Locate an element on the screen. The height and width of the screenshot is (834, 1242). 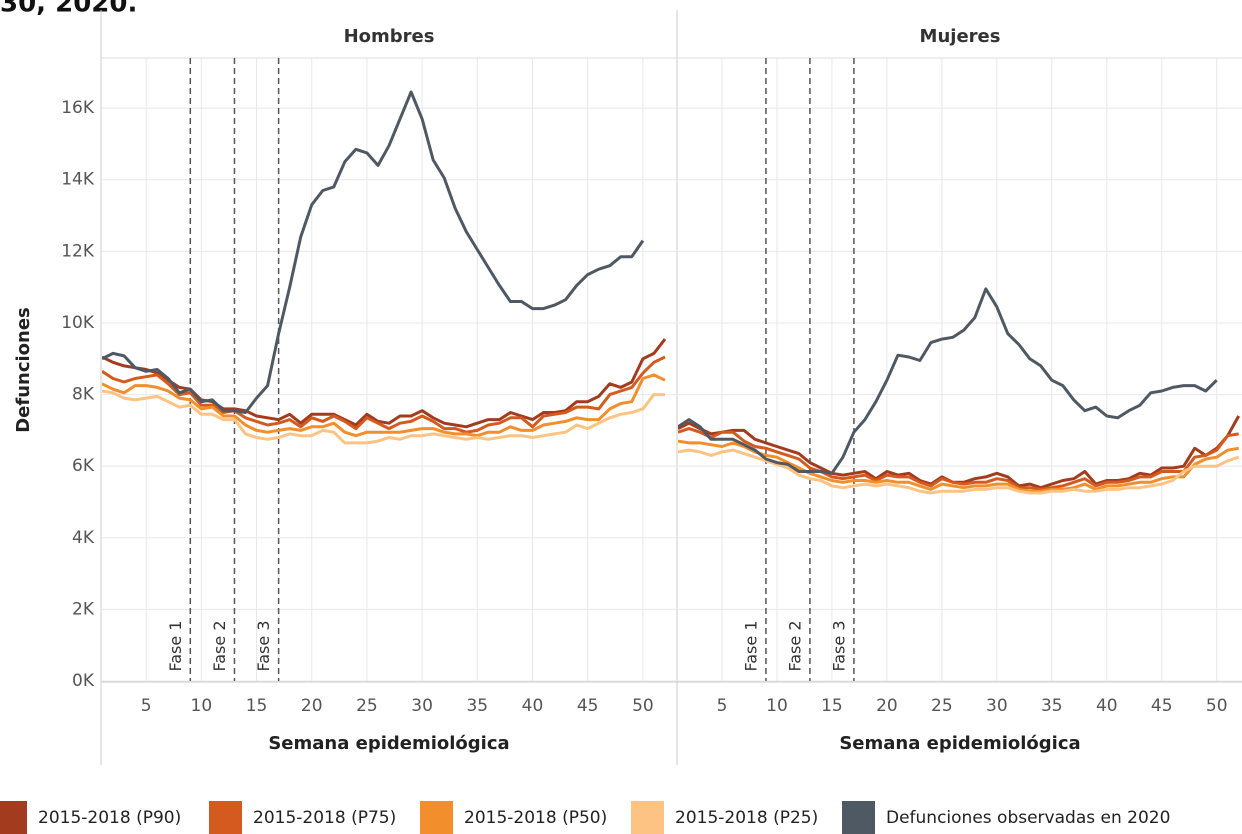
y-tick-label: 2K is located at coordinates (83, 609).